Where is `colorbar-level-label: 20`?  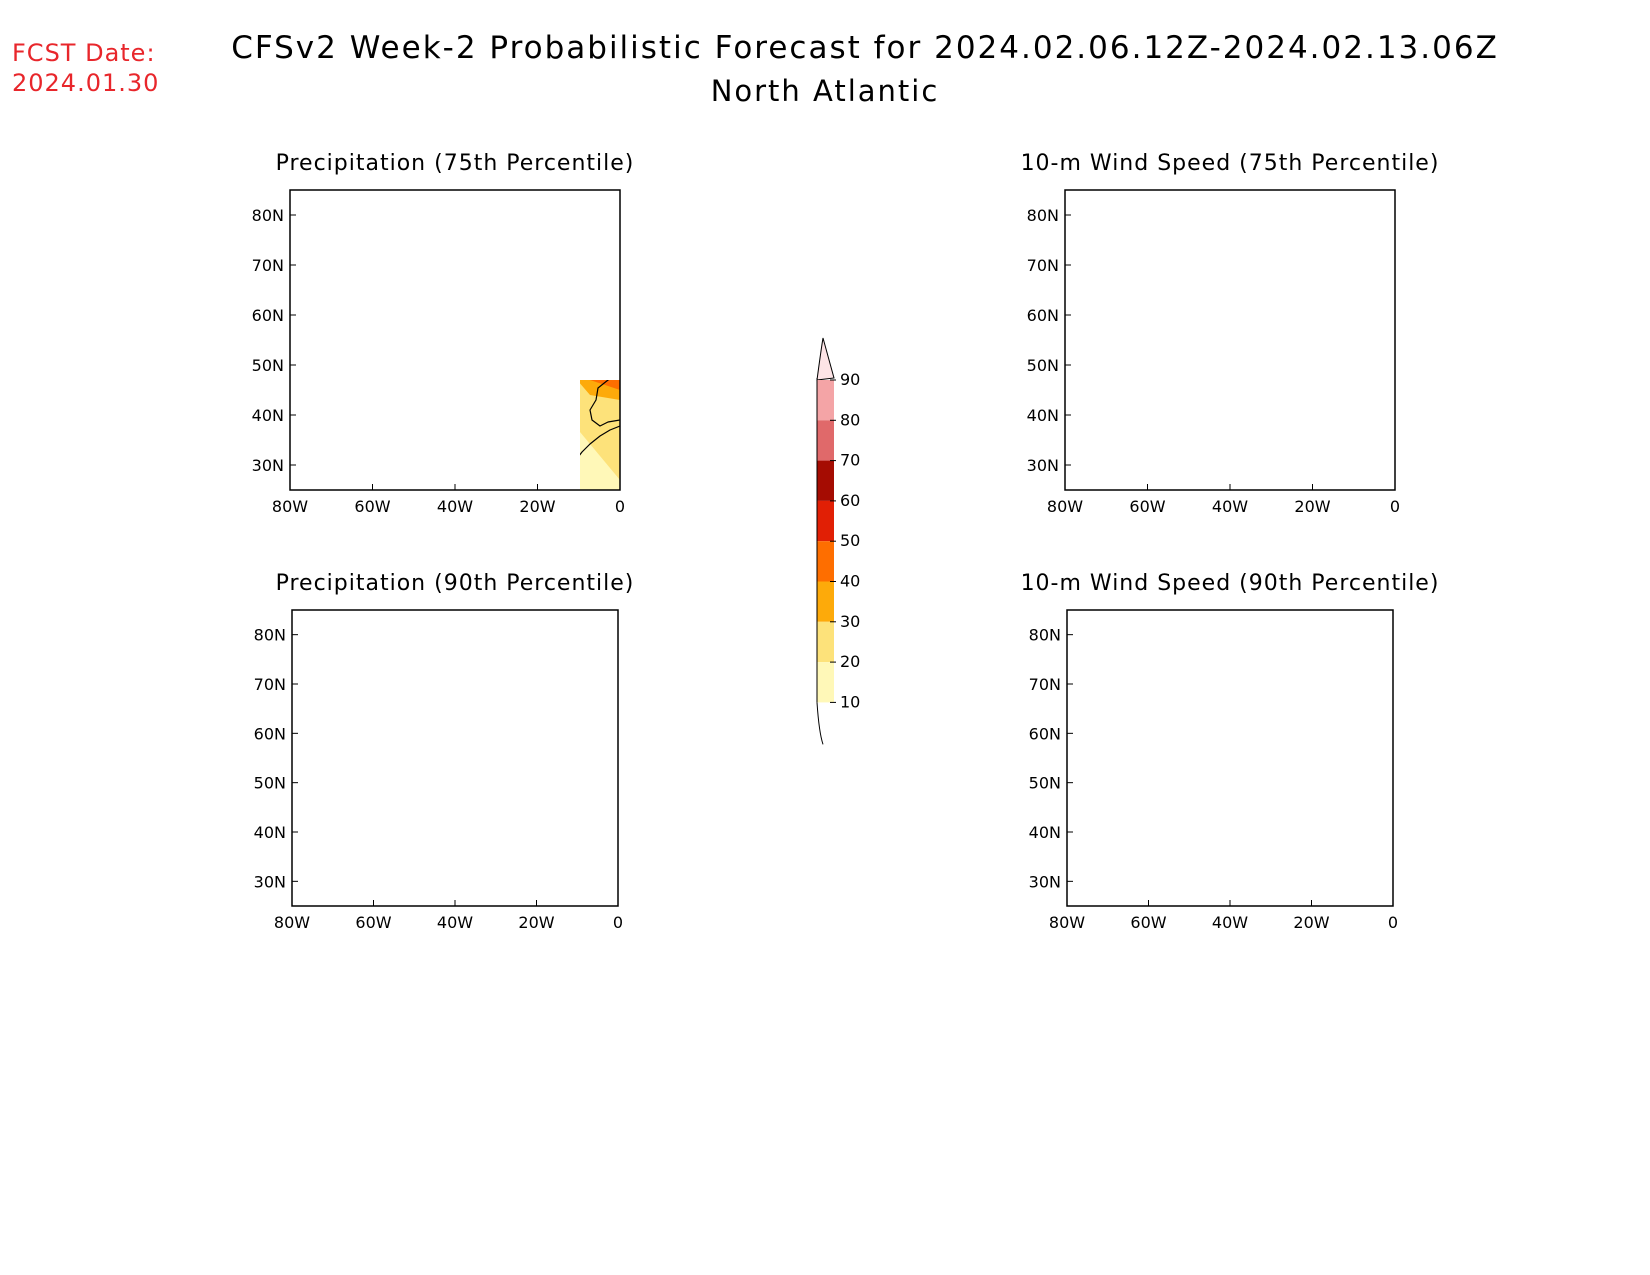 colorbar-level-label: 20 is located at coordinates (850, 661).